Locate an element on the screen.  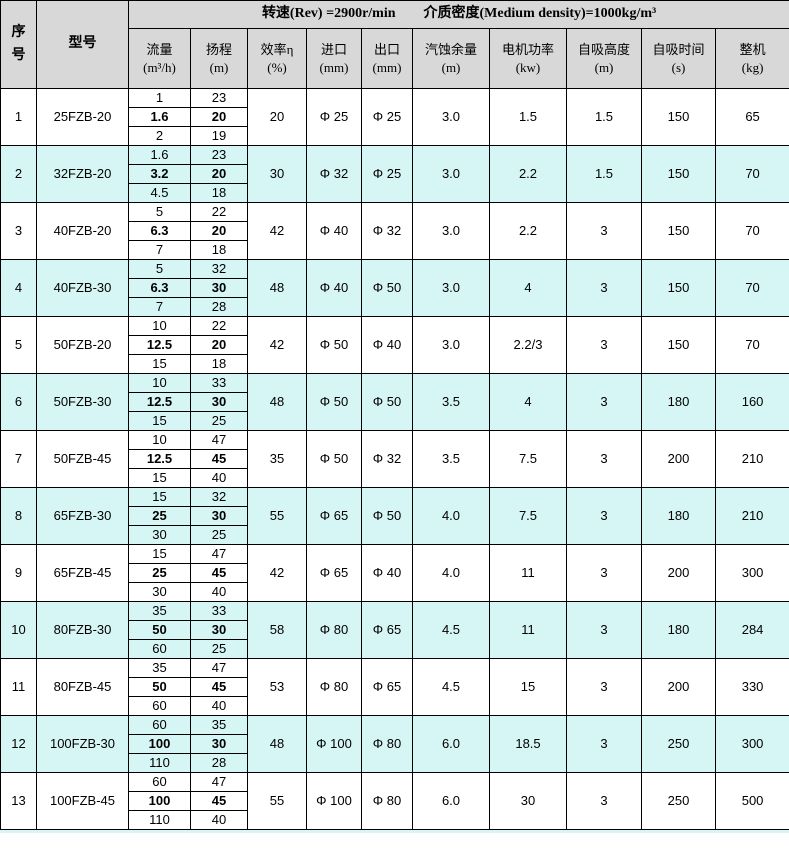
col-unit-inlet: (mm) is located at coordinates (334, 67).